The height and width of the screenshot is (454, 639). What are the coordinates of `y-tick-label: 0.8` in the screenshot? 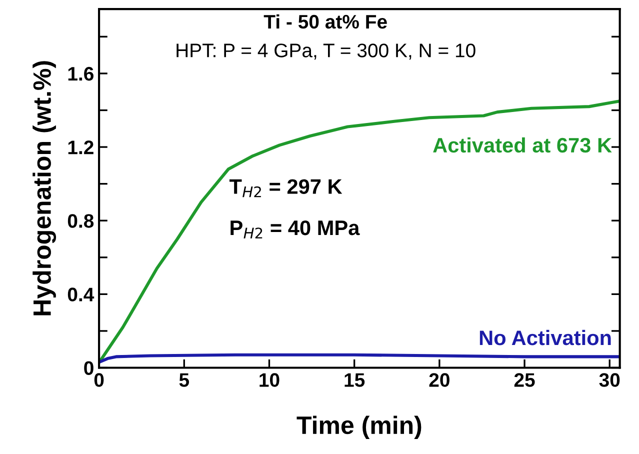 It's located at (81, 221).